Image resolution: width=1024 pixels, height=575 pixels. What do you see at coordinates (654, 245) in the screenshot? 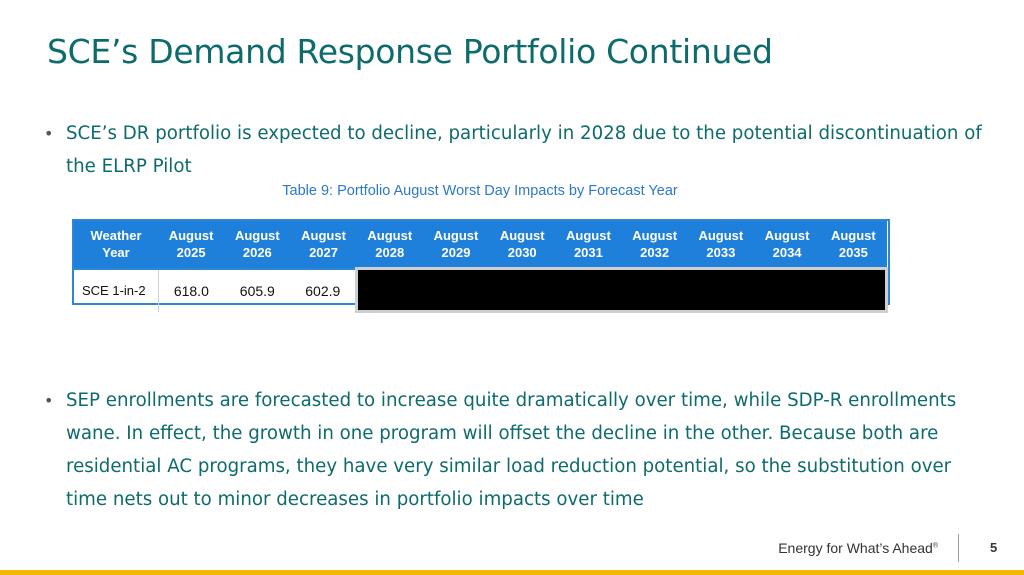
I see `header-col: August 2032` at bounding box center [654, 245].